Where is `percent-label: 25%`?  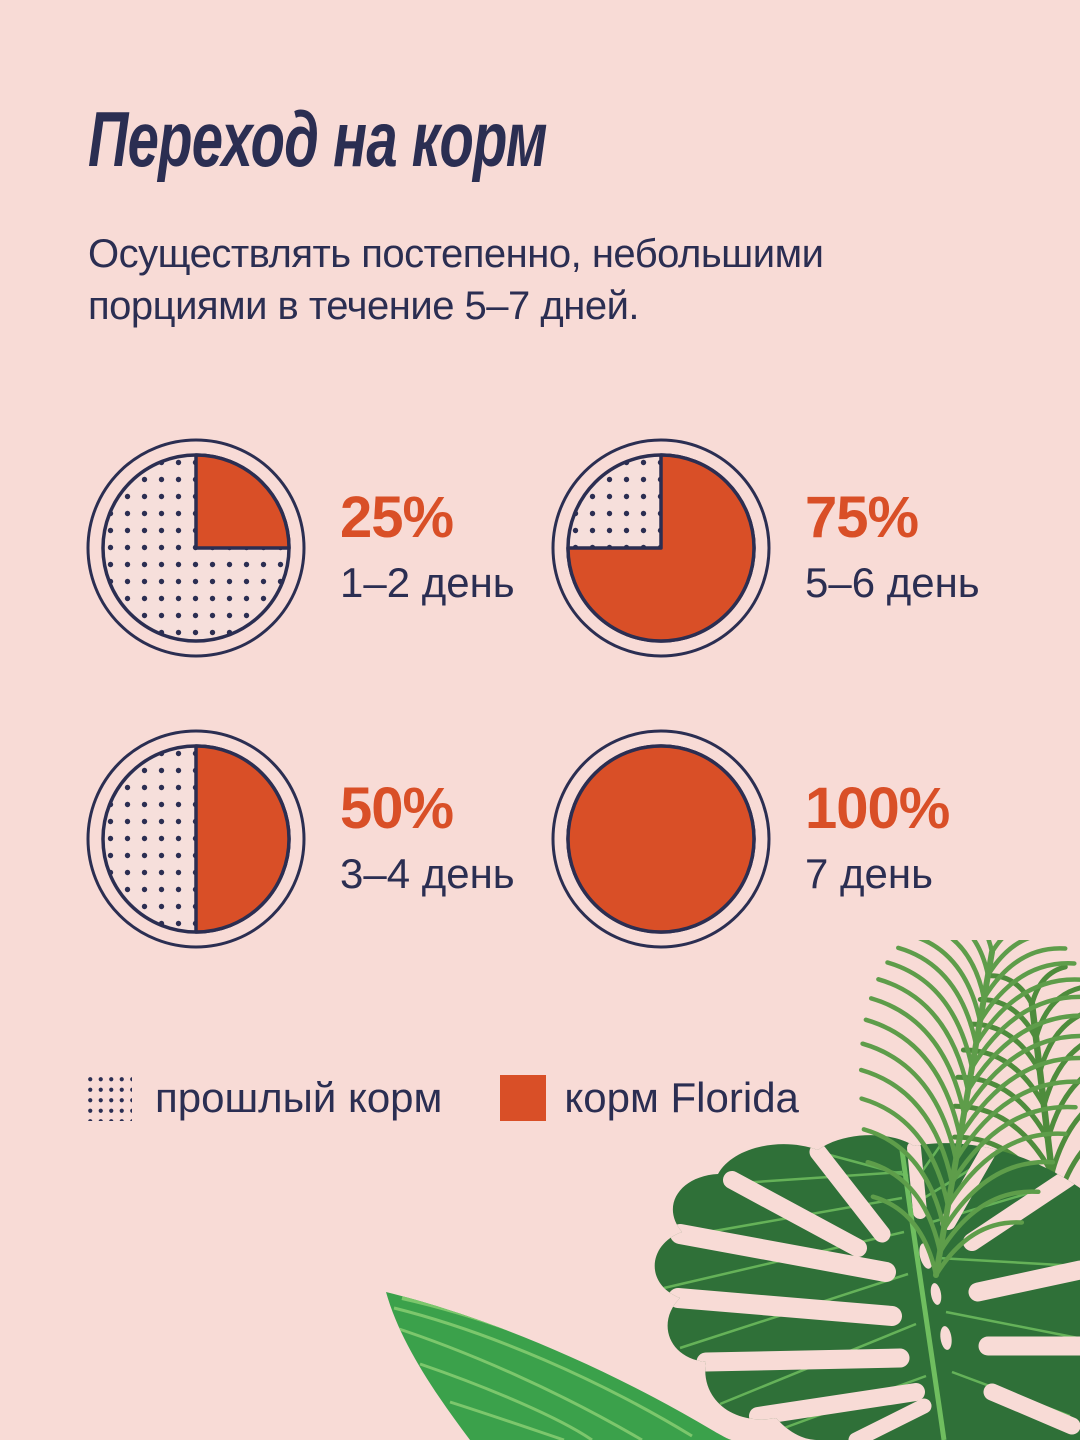
percent-label: 25% is located at coordinates (397, 517).